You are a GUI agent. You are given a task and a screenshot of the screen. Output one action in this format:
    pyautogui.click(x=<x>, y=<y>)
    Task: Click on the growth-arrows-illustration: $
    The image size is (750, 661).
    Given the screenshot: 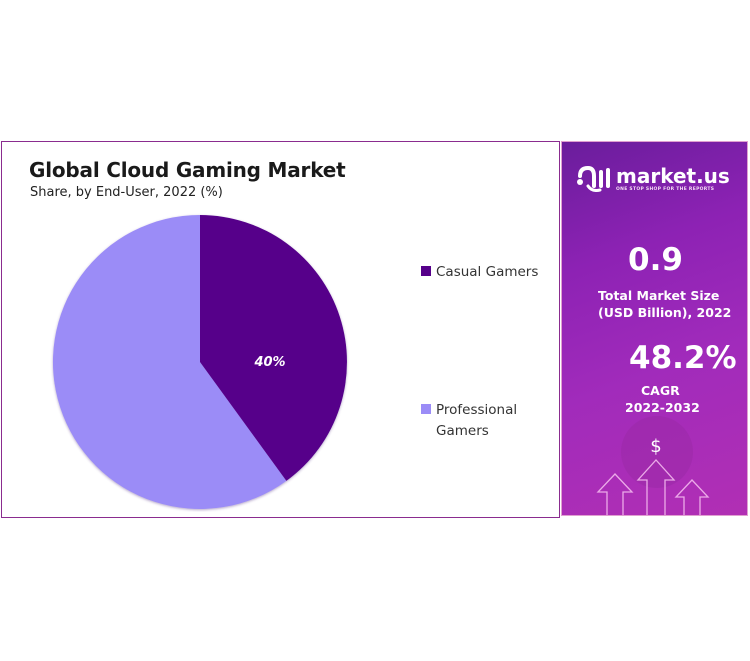 What is the action you would take?
    pyautogui.click(x=653, y=465)
    